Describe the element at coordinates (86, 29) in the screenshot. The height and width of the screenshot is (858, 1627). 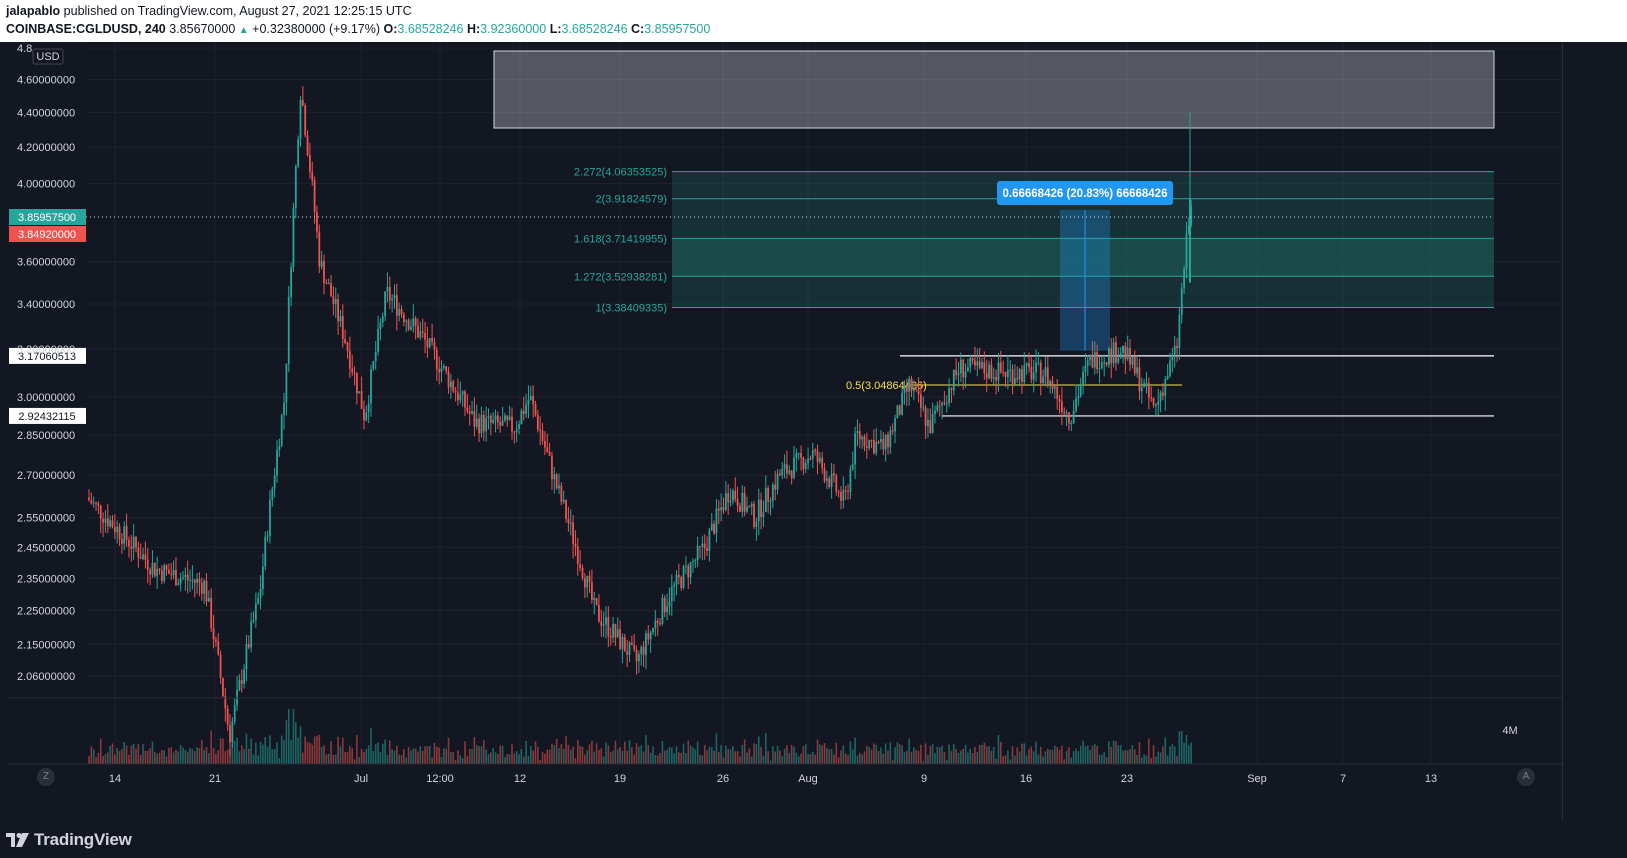
I see `symbol-label: COINBASE:CGLDUSD, 240` at that location.